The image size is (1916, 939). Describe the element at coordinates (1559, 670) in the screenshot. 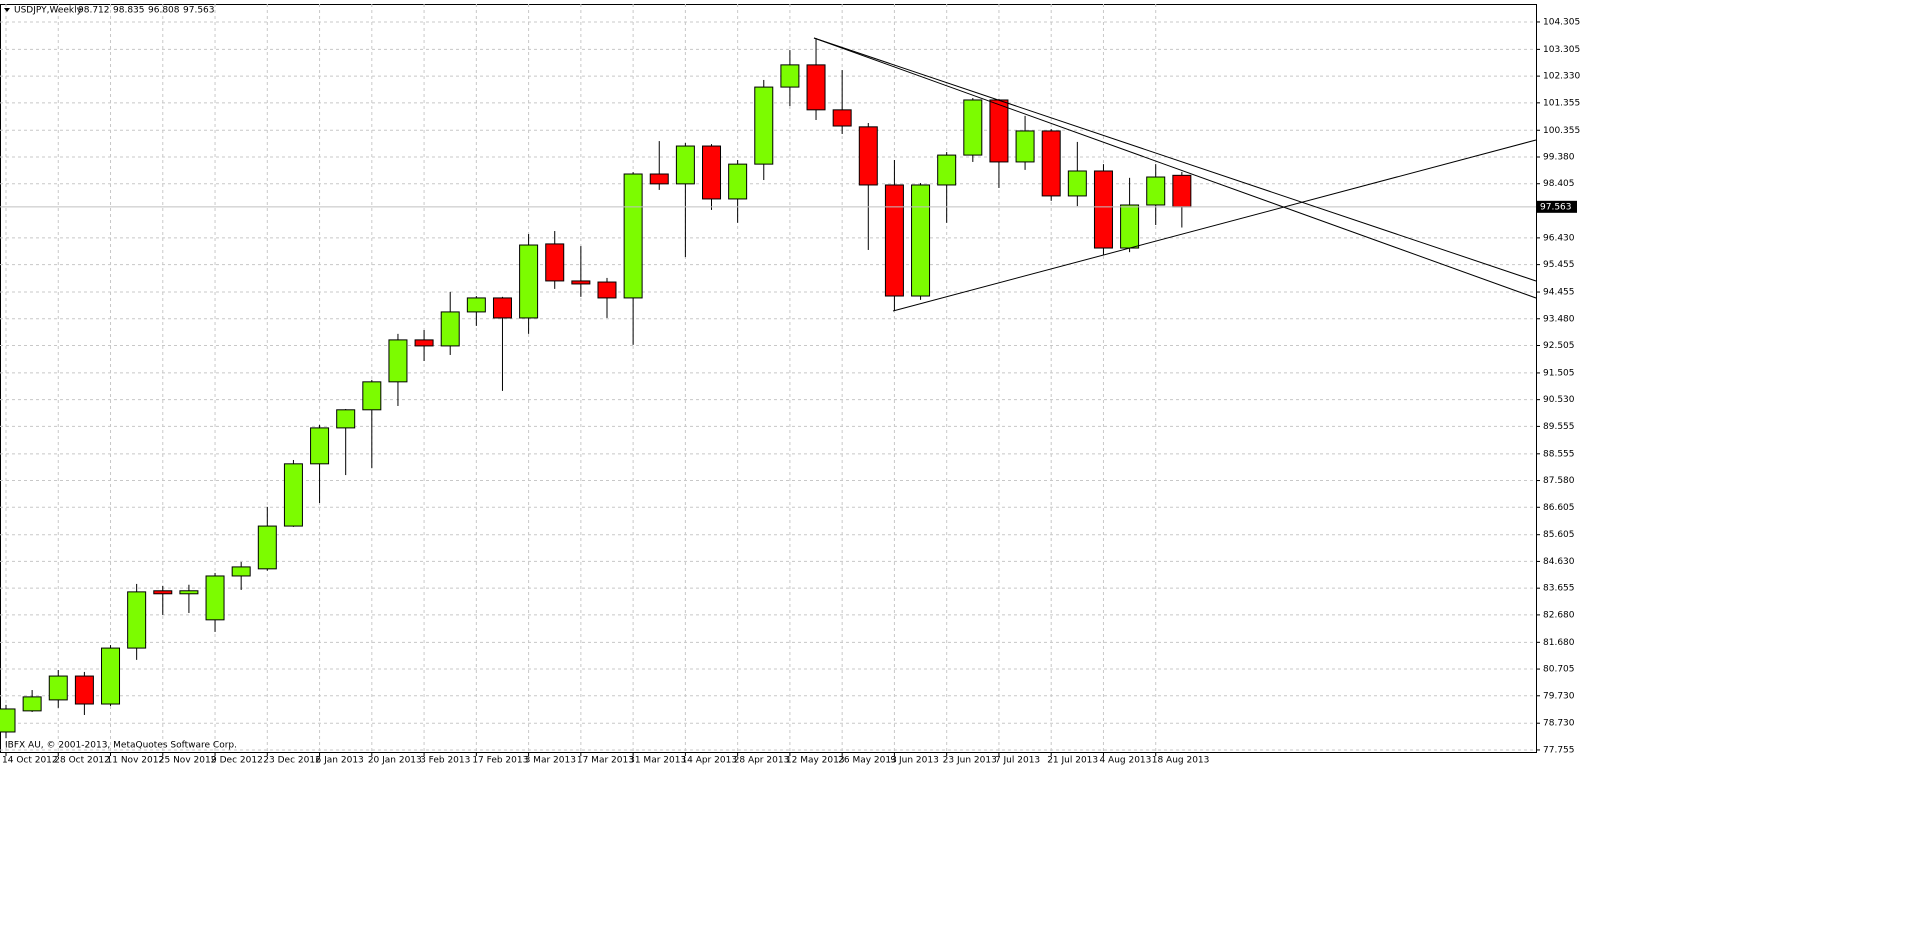

I see `y-tick-label: 80.705` at that location.